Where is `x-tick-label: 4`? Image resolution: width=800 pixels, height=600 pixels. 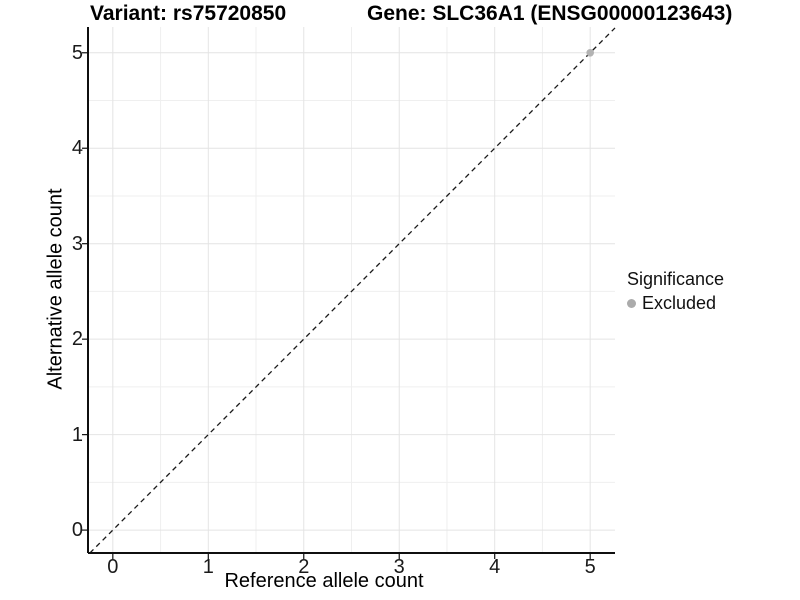 x-tick-label: 4 is located at coordinates (495, 567).